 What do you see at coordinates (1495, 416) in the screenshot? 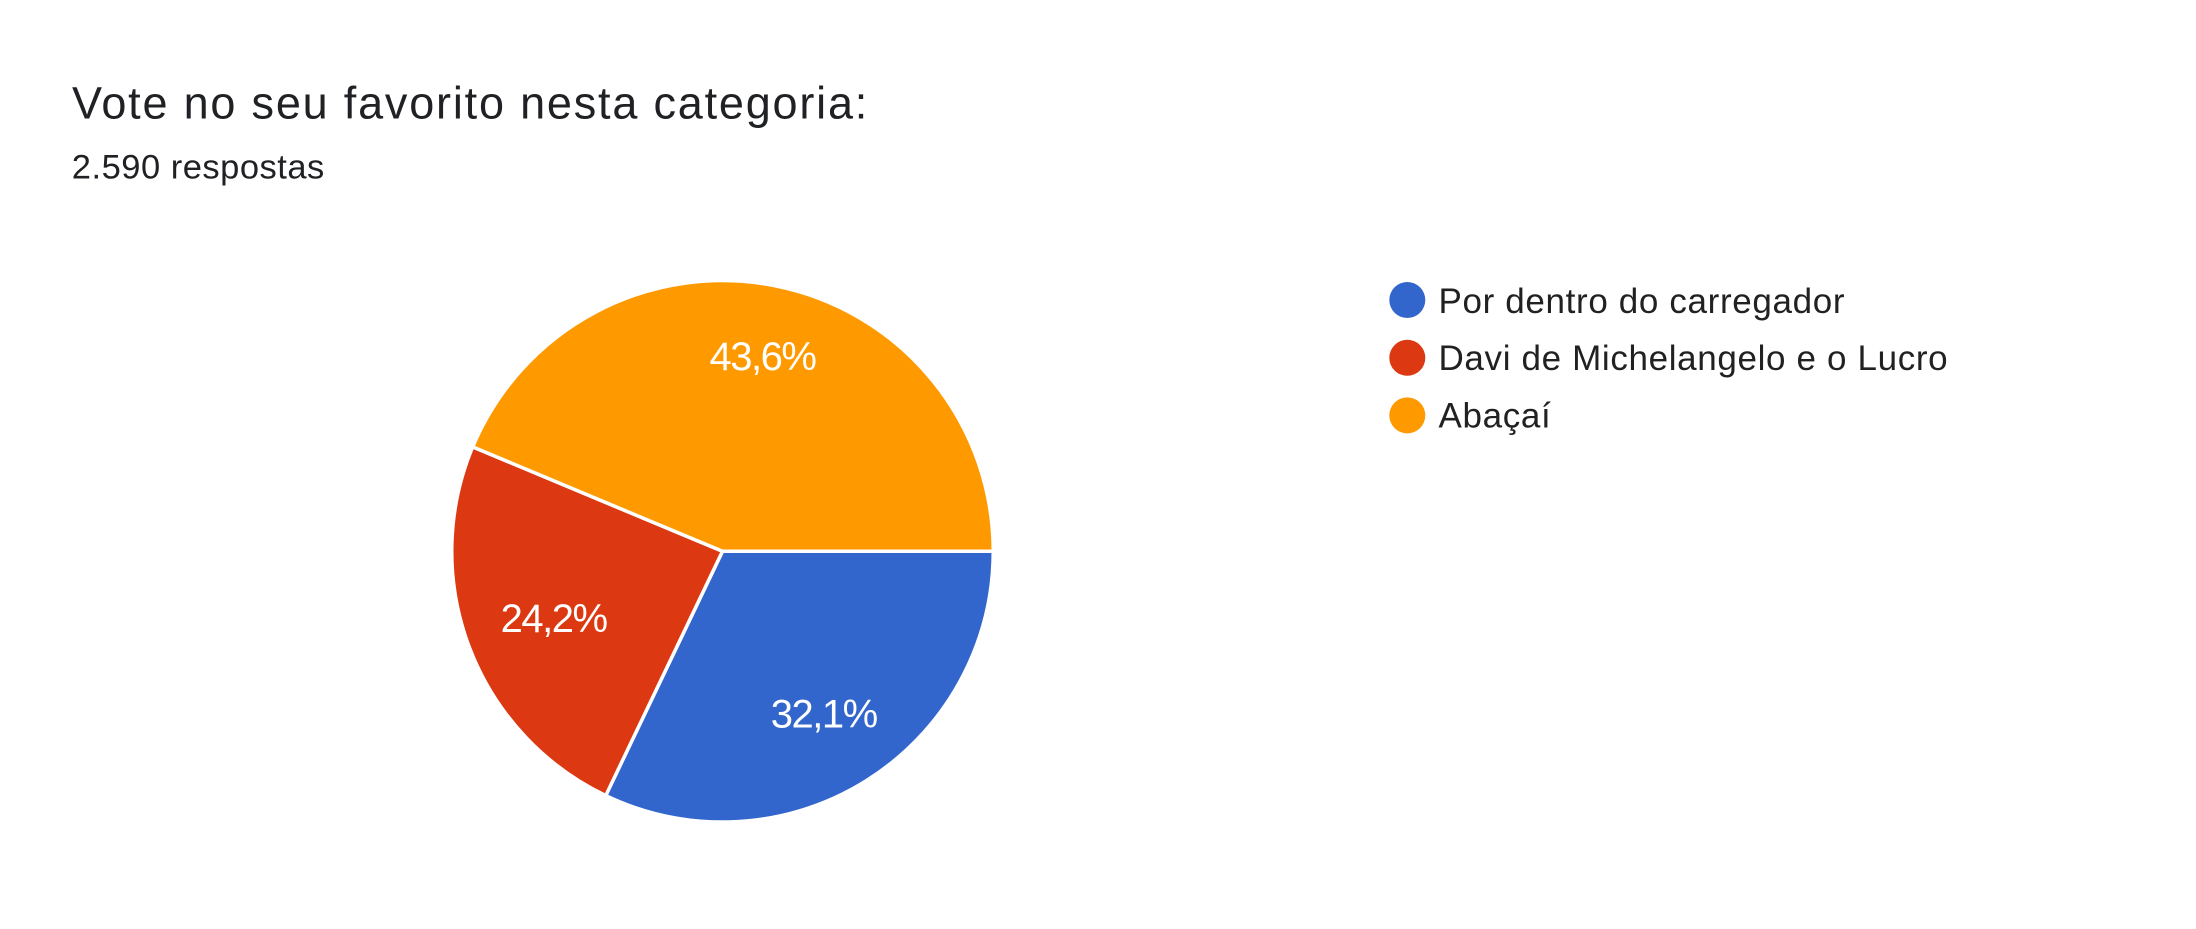
I see `svg-text: Abaçaí` at bounding box center [1495, 416].